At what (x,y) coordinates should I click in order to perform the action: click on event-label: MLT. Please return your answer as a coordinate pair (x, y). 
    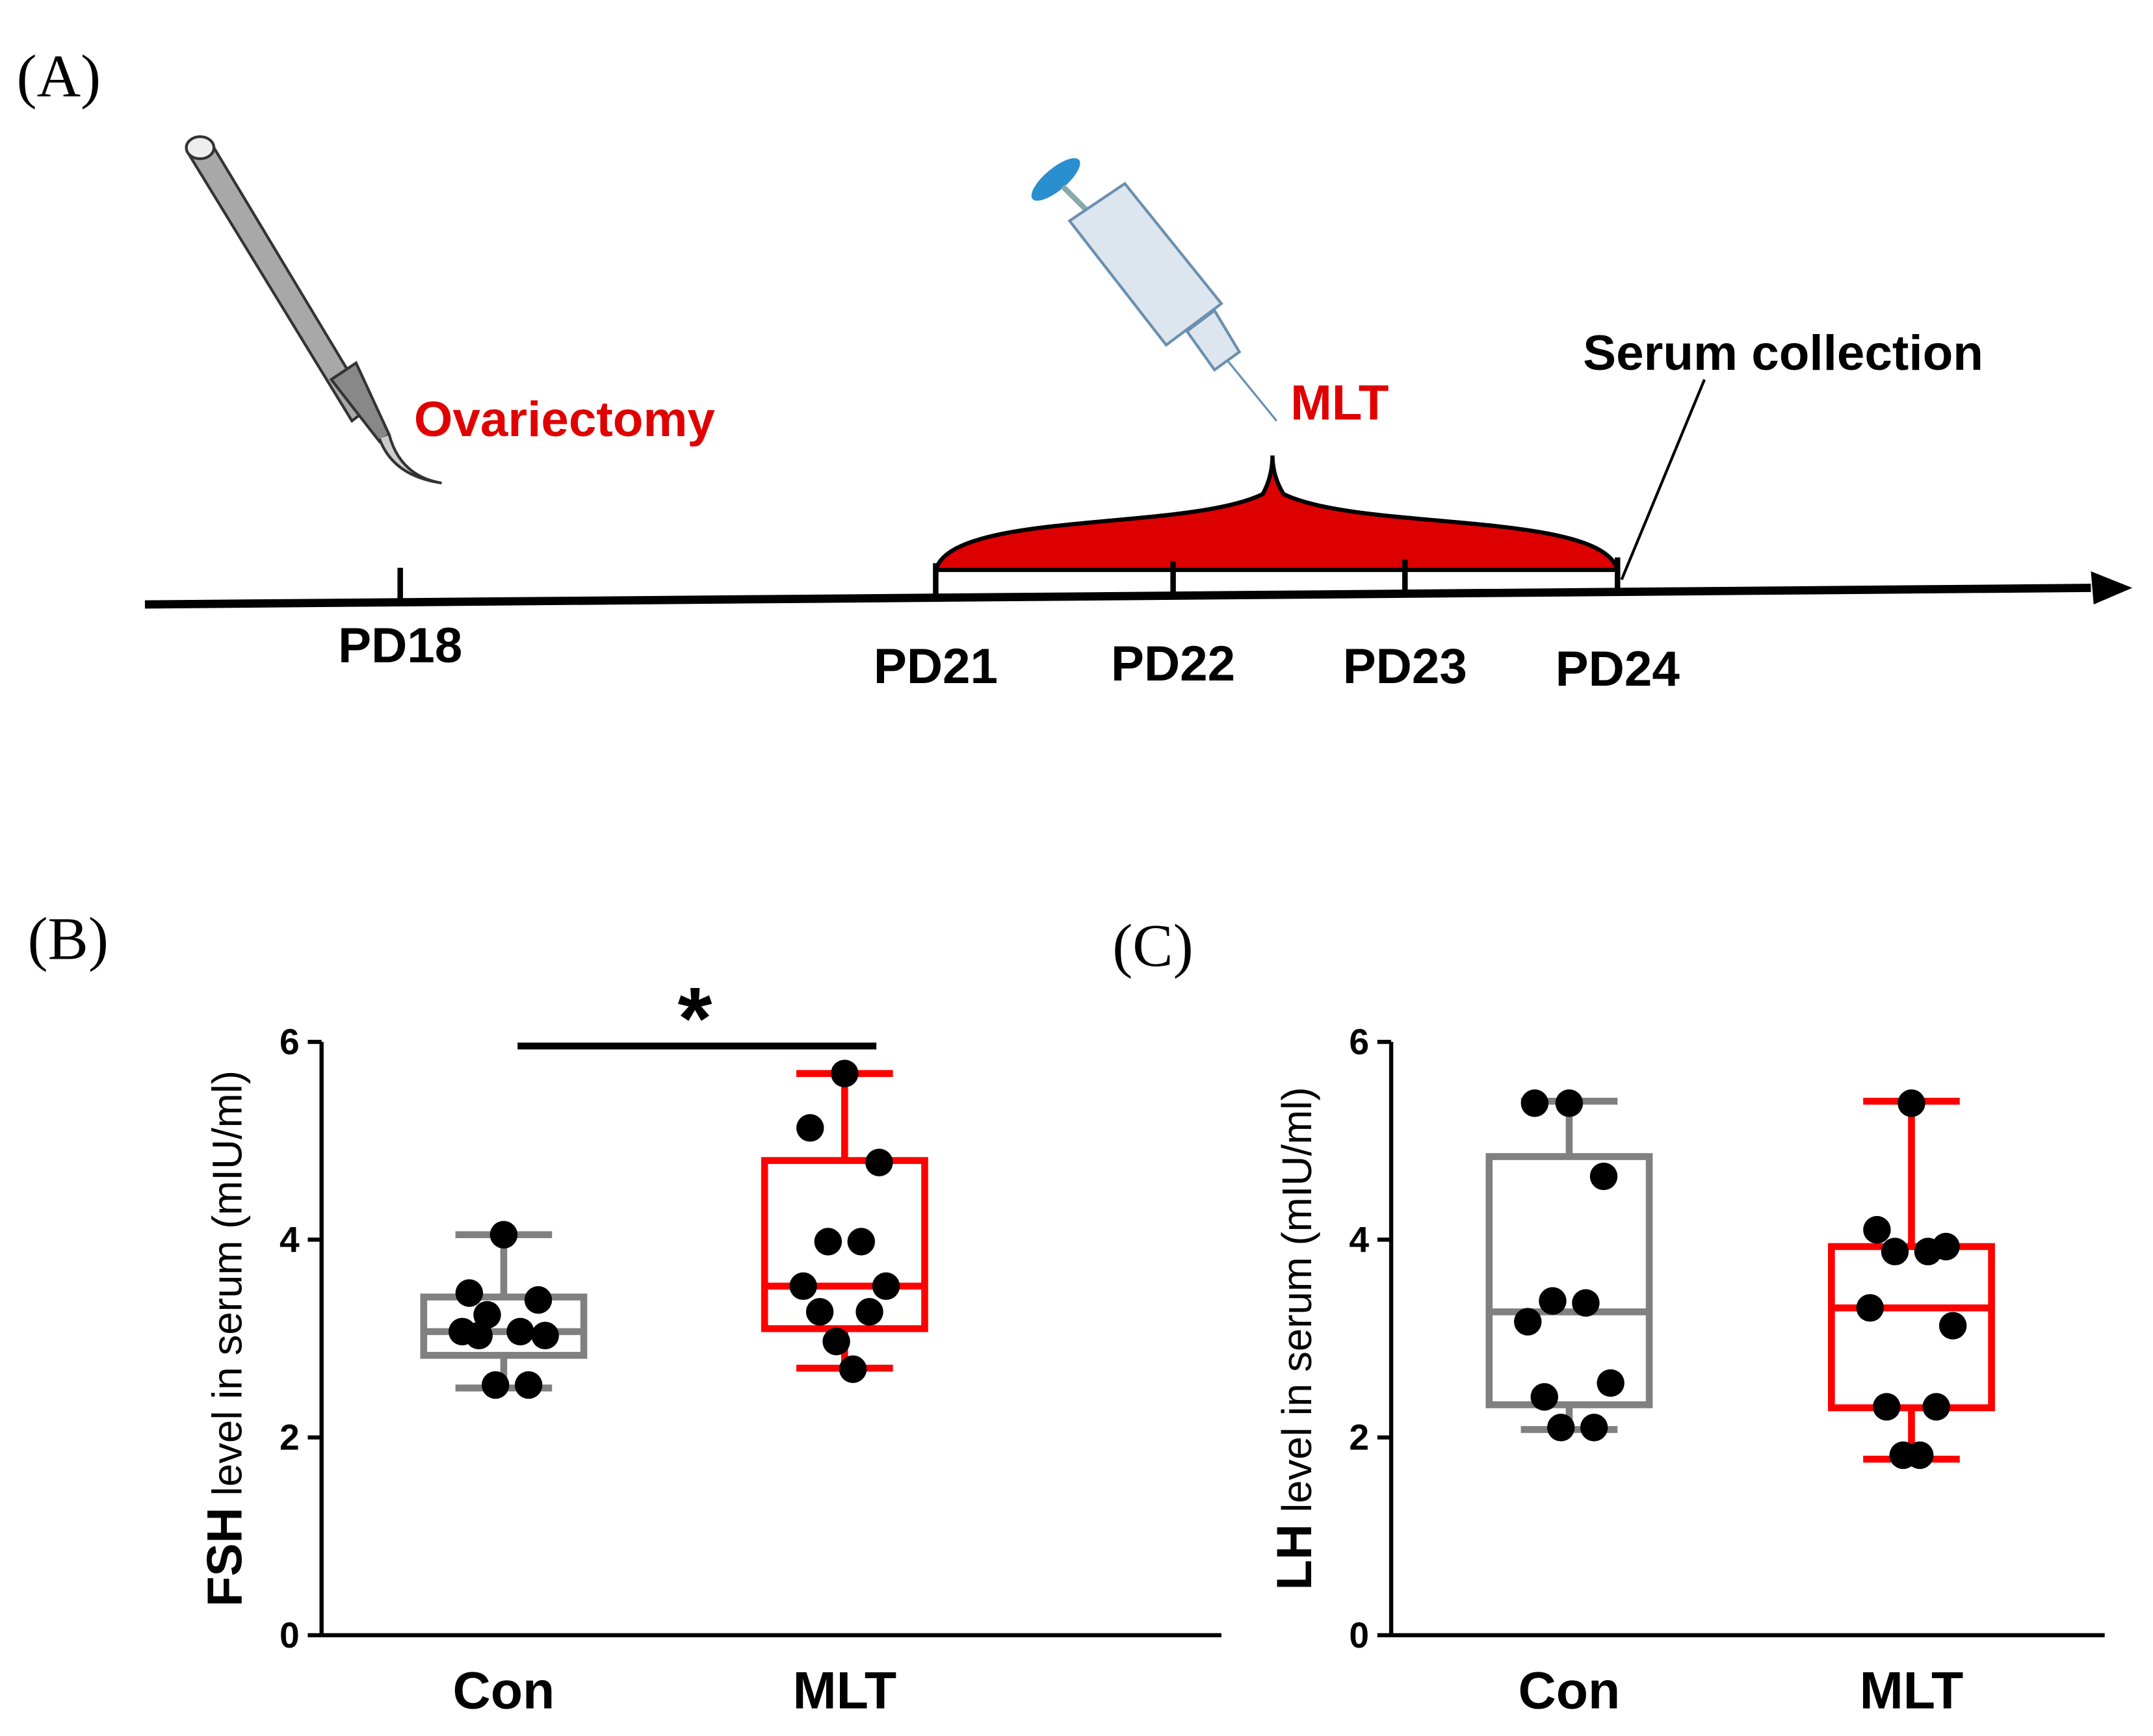
    Looking at the image, I should click on (1339, 403).